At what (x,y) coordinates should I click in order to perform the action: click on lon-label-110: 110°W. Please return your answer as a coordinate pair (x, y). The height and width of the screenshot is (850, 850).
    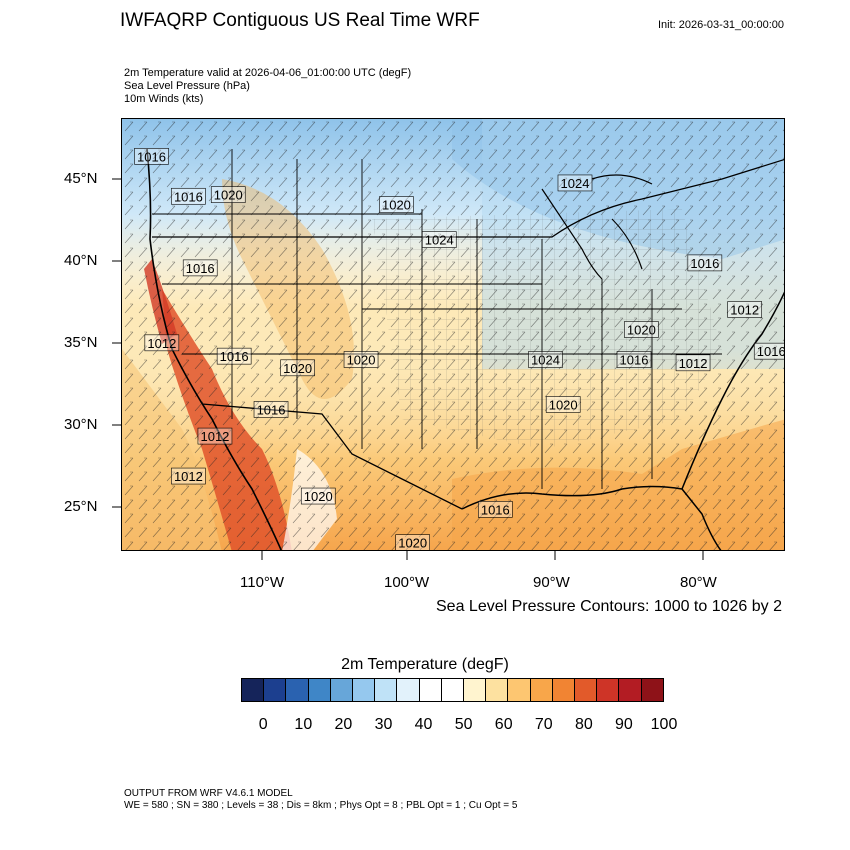
    Looking at the image, I should click on (262, 582).